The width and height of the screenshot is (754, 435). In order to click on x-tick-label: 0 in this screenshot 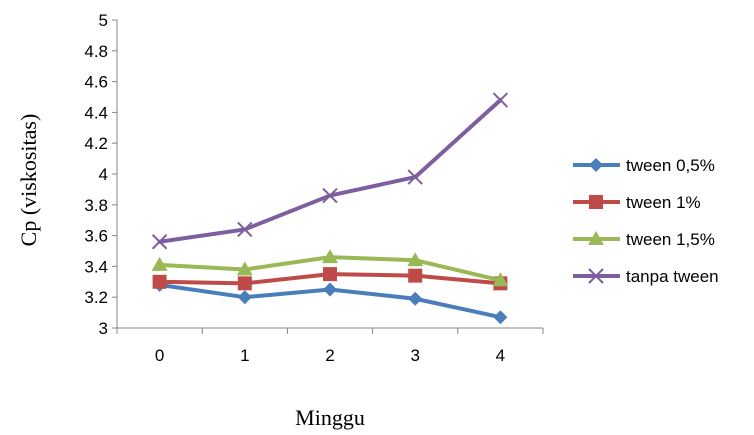, I will do `click(159, 355)`.